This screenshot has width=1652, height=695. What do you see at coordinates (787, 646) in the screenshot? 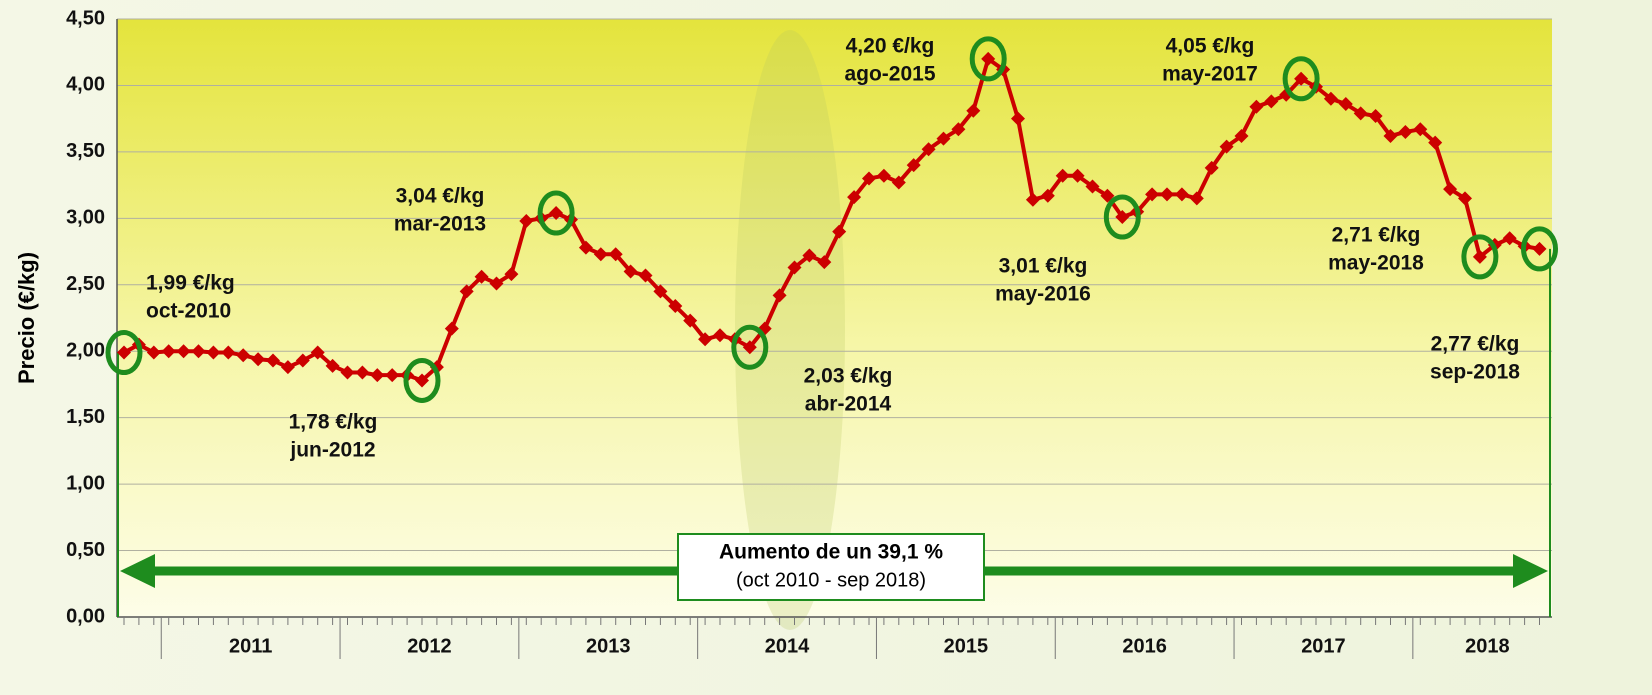
I see `x-tick-label: 2014` at bounding box center [787, 646].